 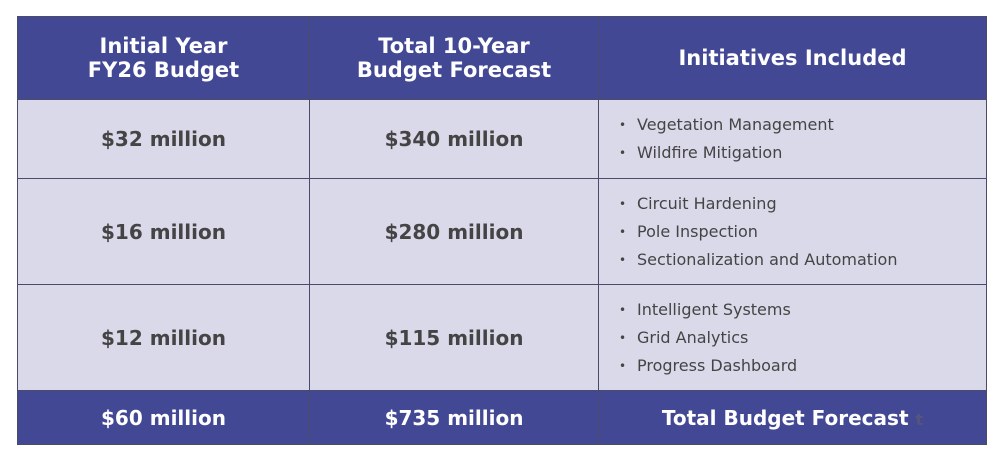 I want to click on footnote-mark: t, so click(x=919, y=419).